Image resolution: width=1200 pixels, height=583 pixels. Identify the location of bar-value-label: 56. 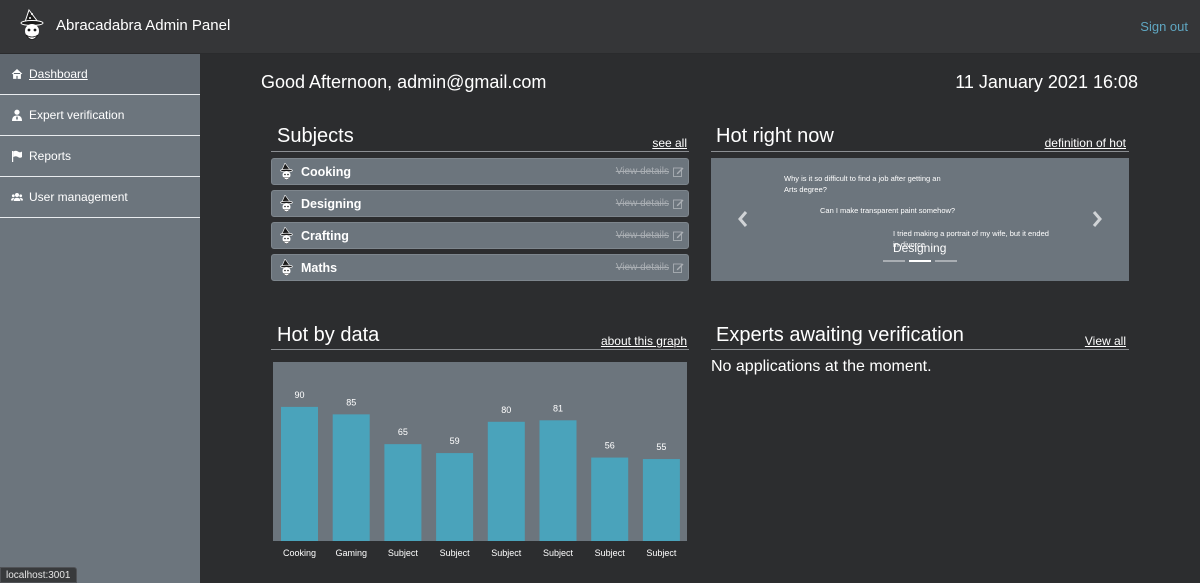
(610, 446).